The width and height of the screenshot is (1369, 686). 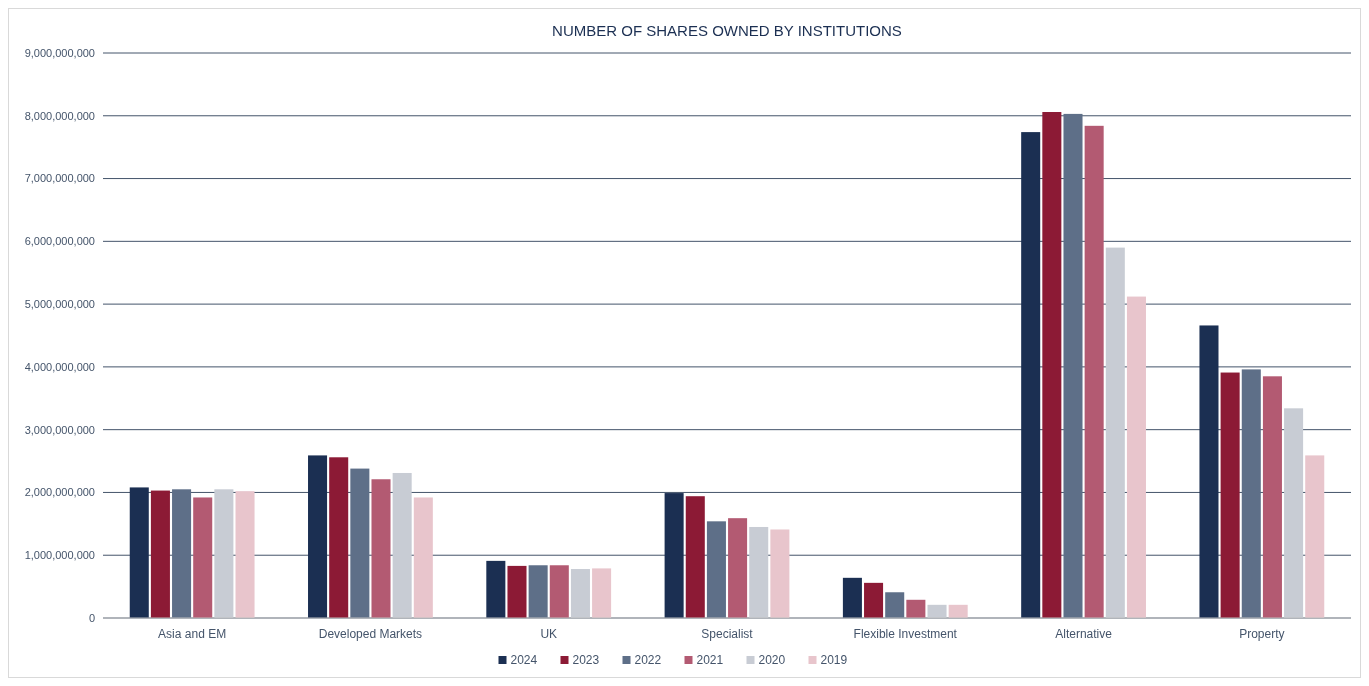 What do you see at coordinates (370, 634) in the screenshot?
I see `x-tick-label: Developed Markets` at bounding box center [370, 634].